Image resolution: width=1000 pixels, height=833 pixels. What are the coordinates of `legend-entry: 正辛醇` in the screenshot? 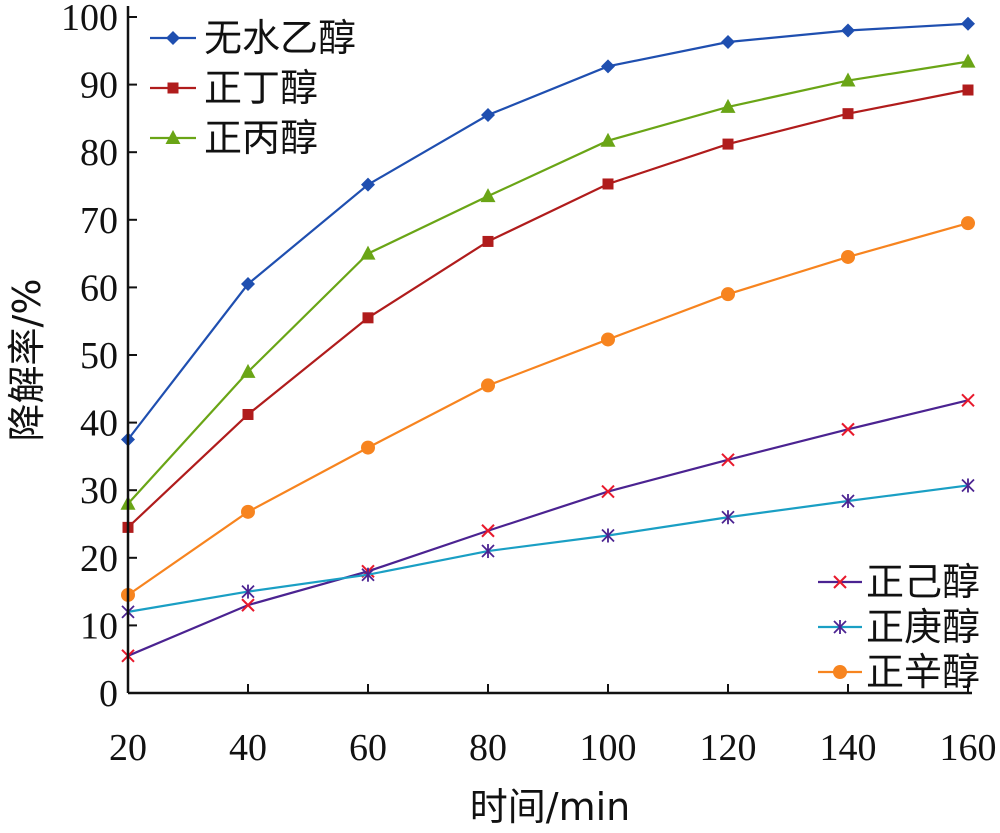 It's located at (899, 672).